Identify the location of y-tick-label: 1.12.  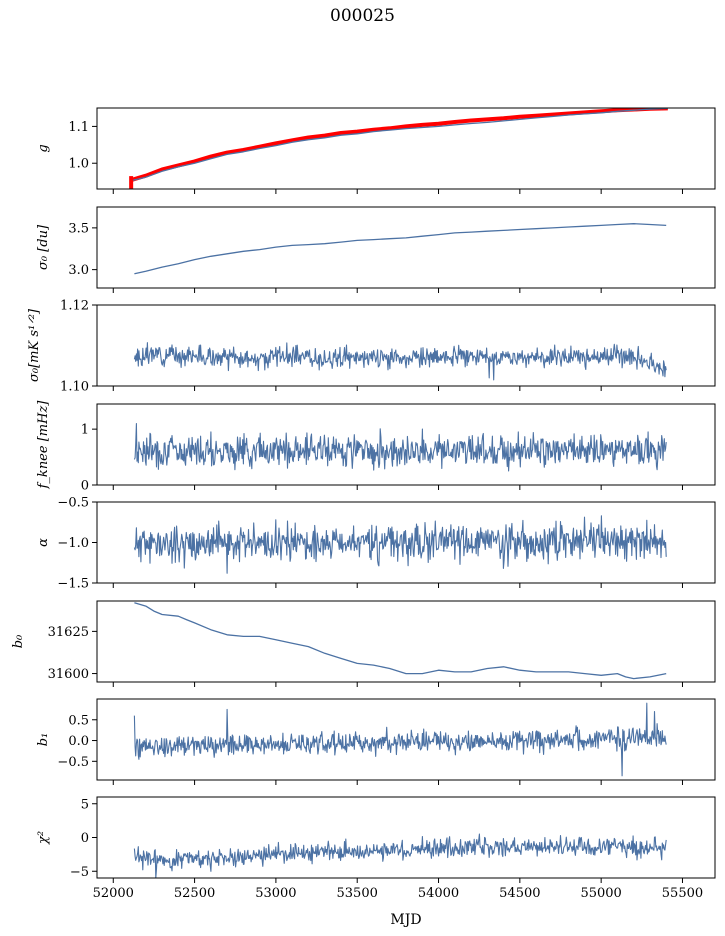
(74, 306).